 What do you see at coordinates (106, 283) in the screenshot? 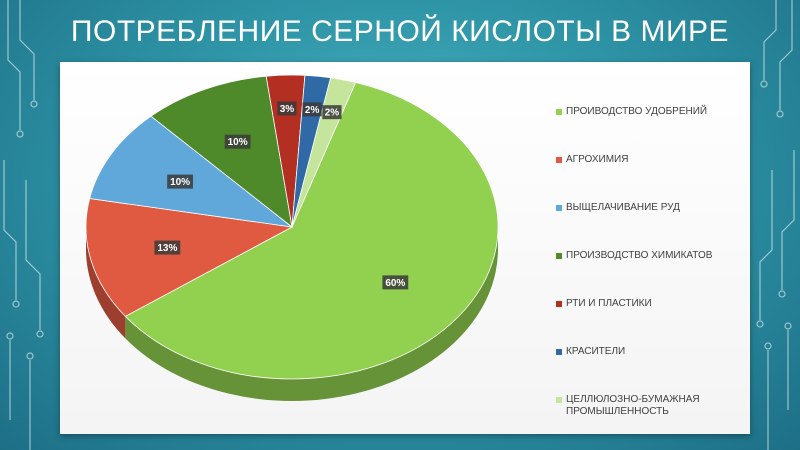
I see `pie-slice-side` at bounding box center [106, 283].